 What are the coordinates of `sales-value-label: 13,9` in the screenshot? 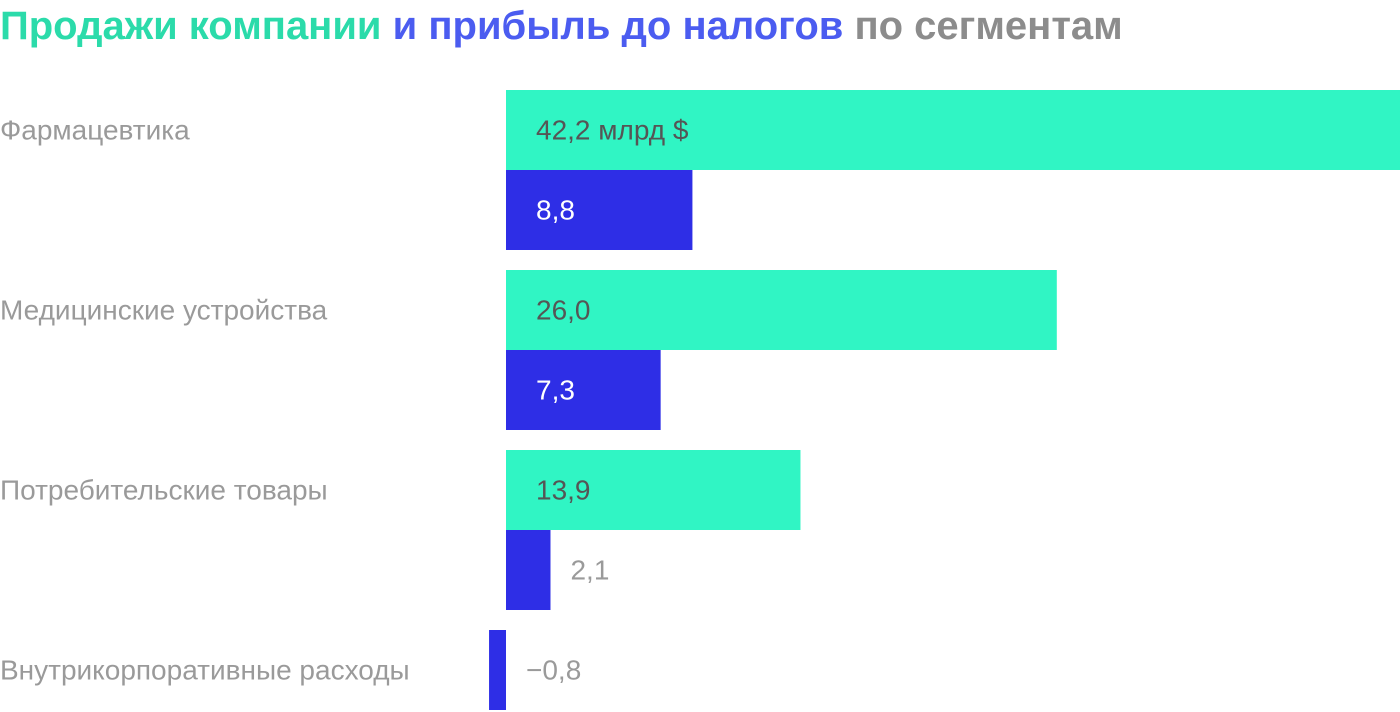 It's located at (563, 490).